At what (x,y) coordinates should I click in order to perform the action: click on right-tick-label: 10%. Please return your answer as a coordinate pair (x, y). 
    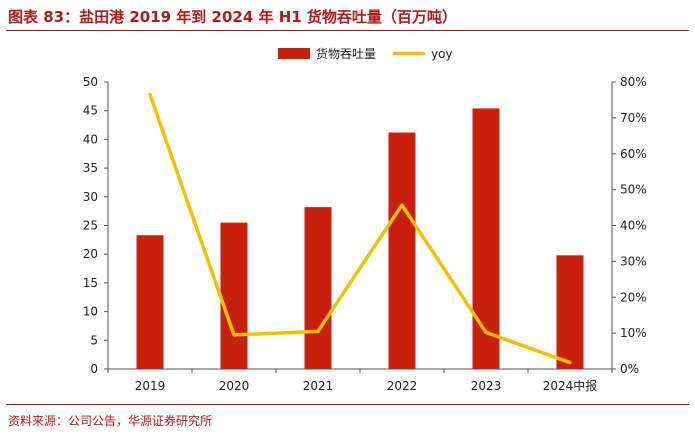
    Looking at the image, I should click on (633, 333).